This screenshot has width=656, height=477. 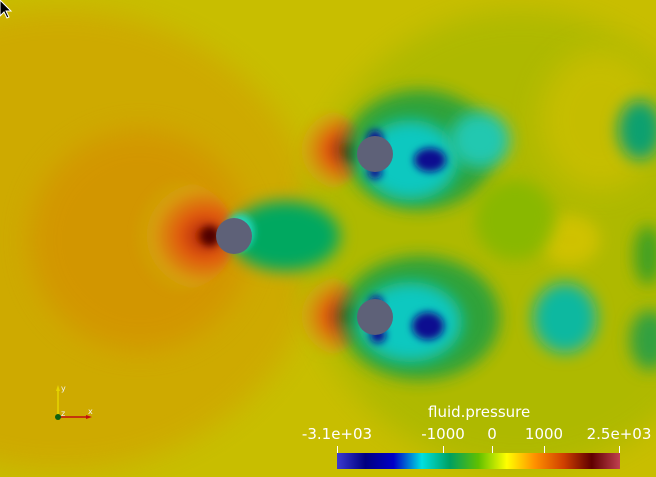 What do you see at coordinates (544, 434) in the screenshot?
I see `scalar-bar-tick-label: 1000` at bounding box center [544, 434].